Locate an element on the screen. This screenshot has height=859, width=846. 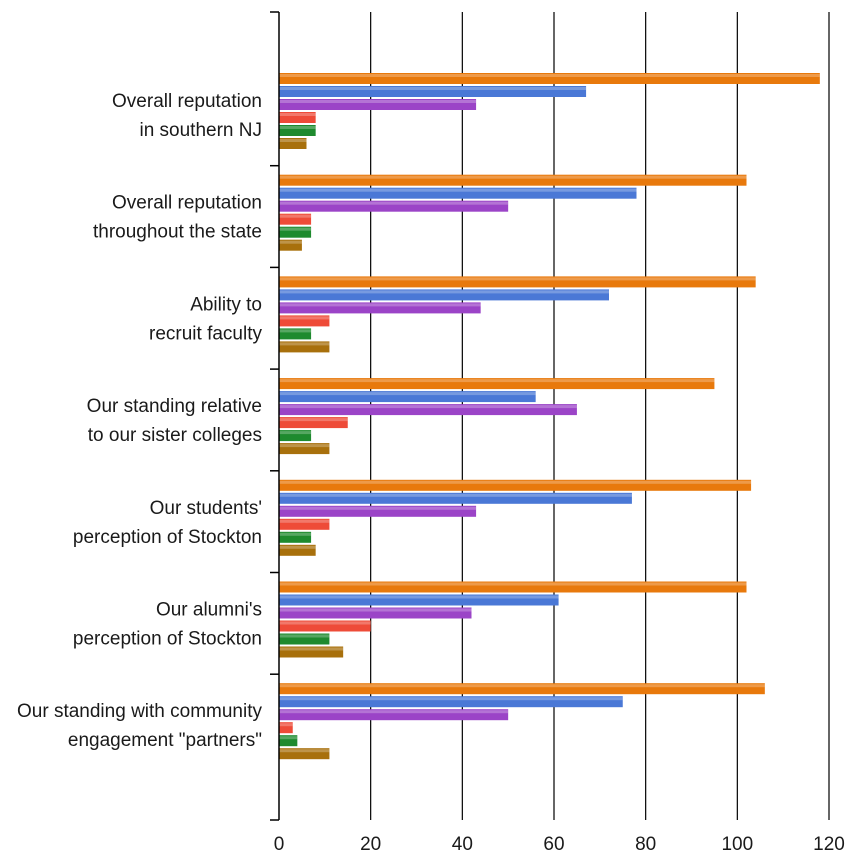
bar-series4-cat5 is located at coordinates (304, 524).